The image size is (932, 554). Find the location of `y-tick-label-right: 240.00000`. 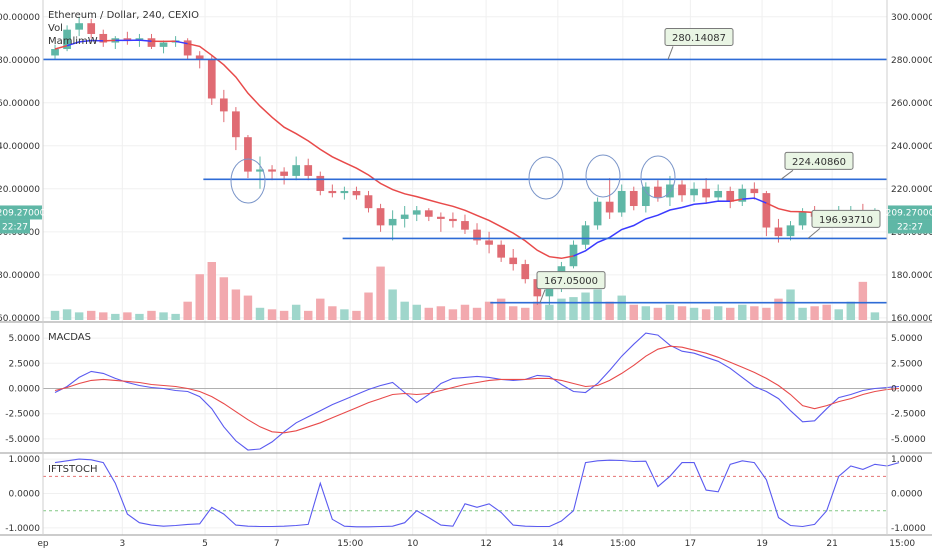

y-tick-label-right: 240.00000 is located at coordinates (911, 147).